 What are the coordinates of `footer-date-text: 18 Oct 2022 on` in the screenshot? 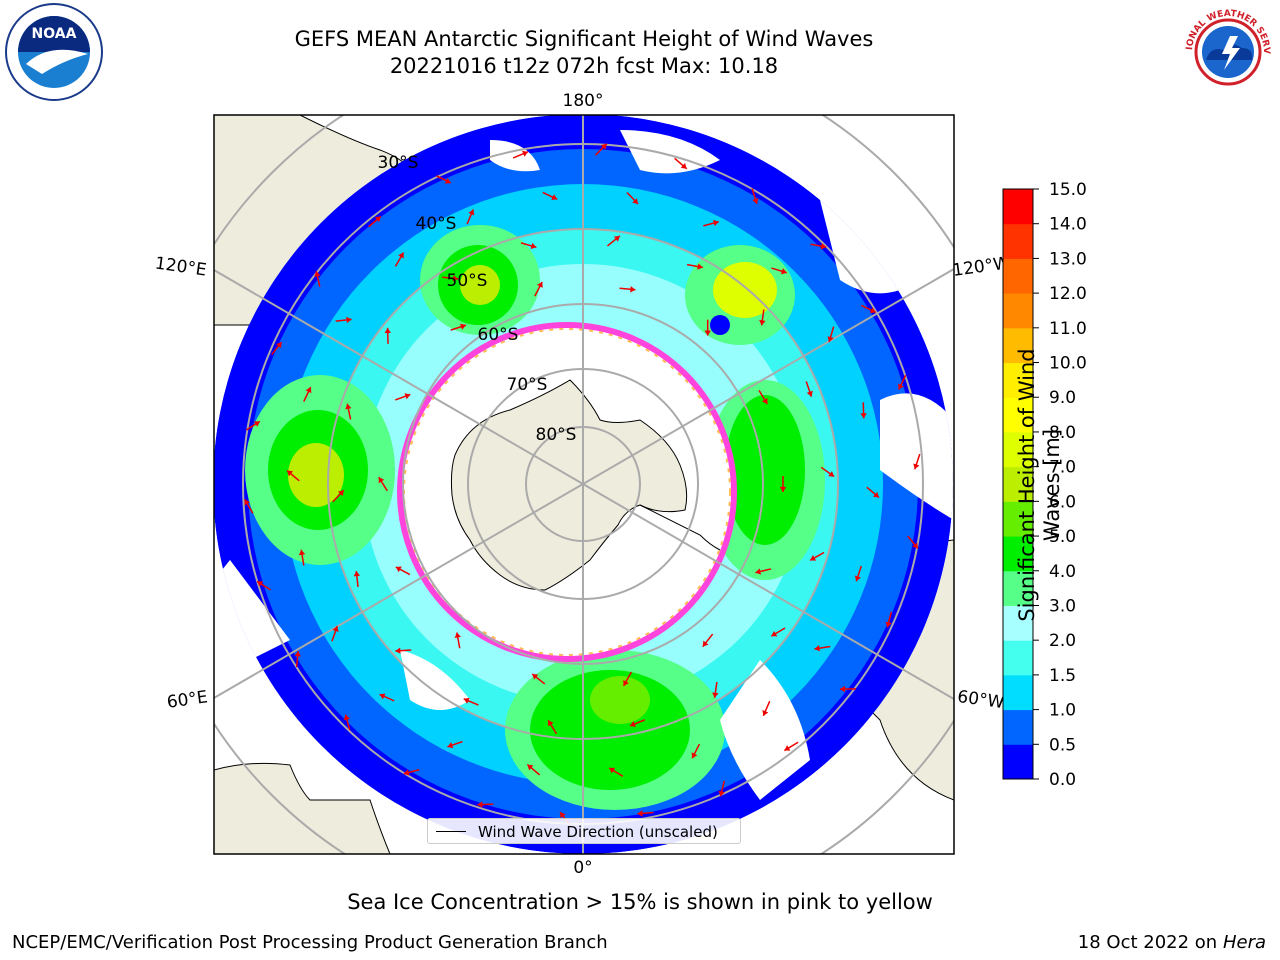 It's located at (1150, 942).